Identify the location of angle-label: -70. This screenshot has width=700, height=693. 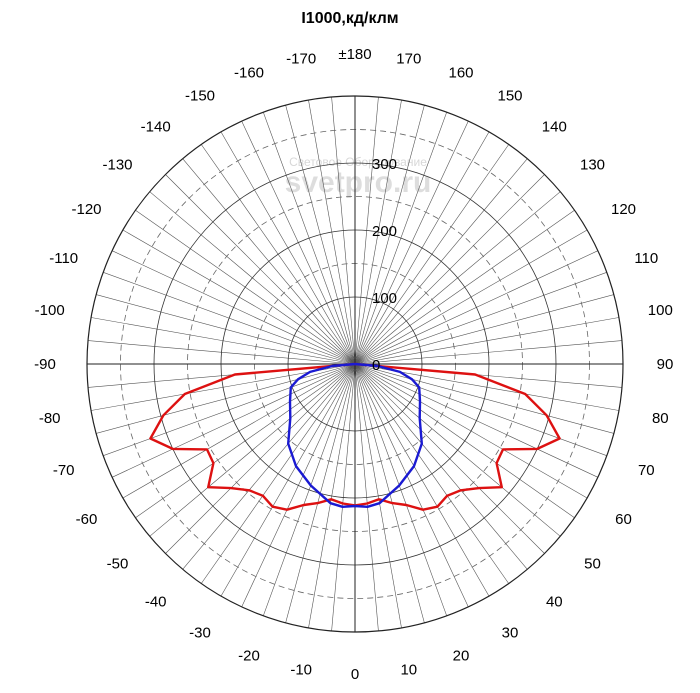
(64, 470).